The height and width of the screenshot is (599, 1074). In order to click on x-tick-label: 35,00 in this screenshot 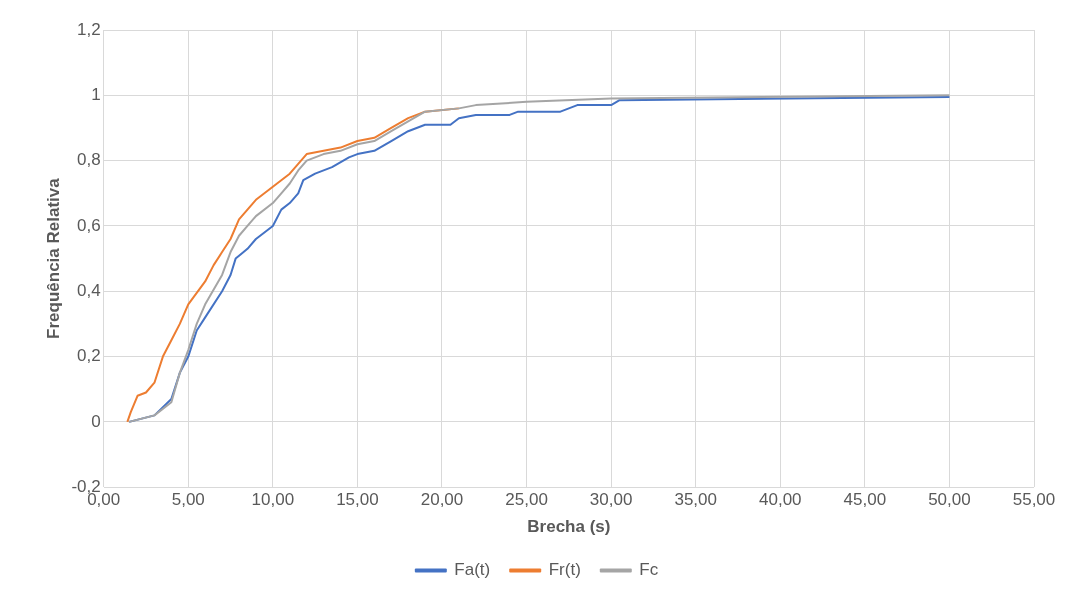, I will do `click(695, 500)`.